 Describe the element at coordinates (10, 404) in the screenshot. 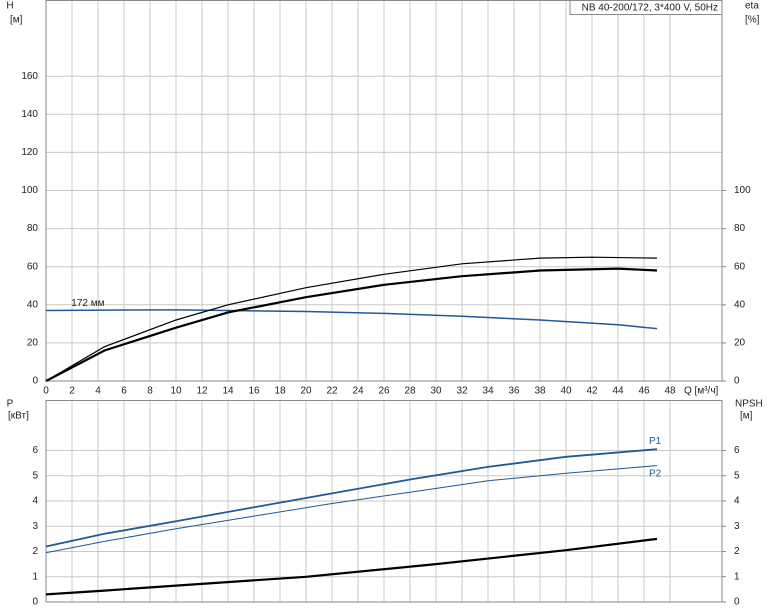

I see `y-axis-label: P` at that location.